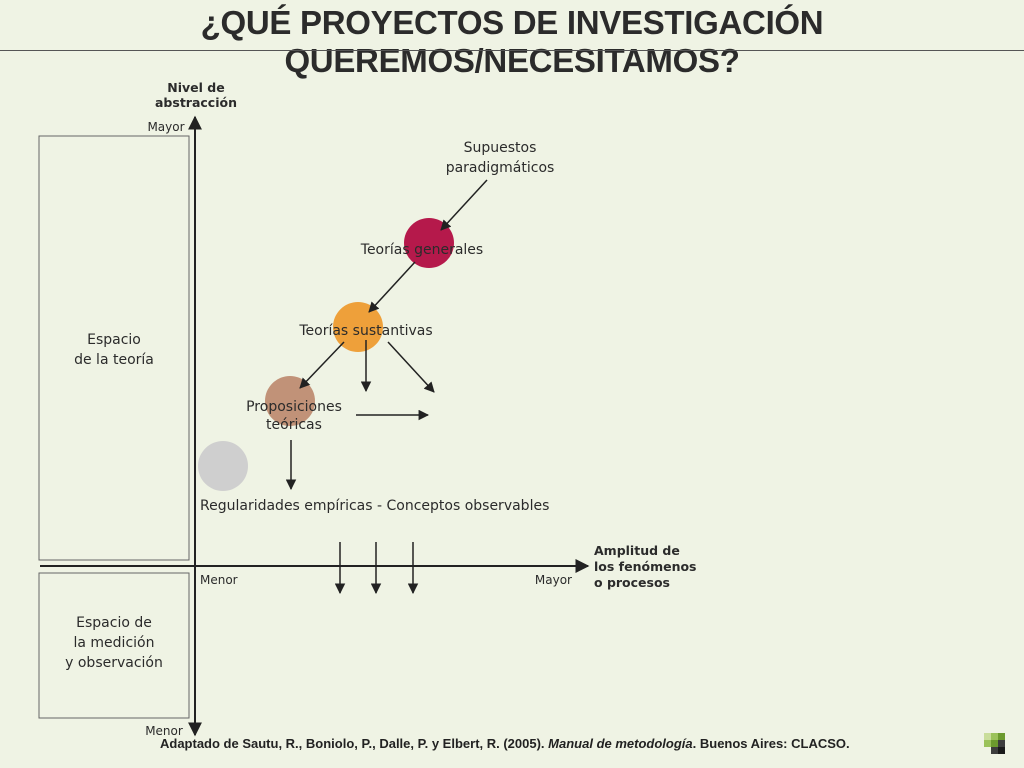 The height and width of the screenshot is (768, 1024). Describe the element at coordinates (196, 102) in the screenshot. I see `y-axis-label-2: abstracción` at that location.